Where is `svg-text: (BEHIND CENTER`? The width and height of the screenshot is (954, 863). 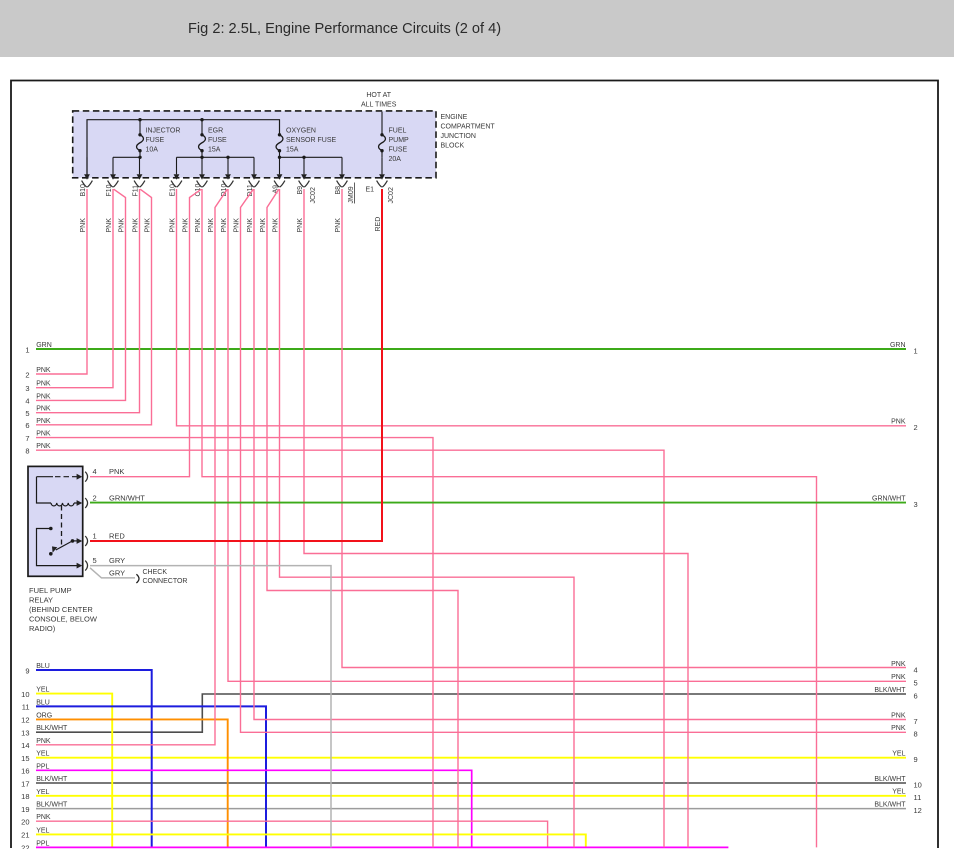
svg-text: (BEHIND CENTER is located at coordinates (61, 609).